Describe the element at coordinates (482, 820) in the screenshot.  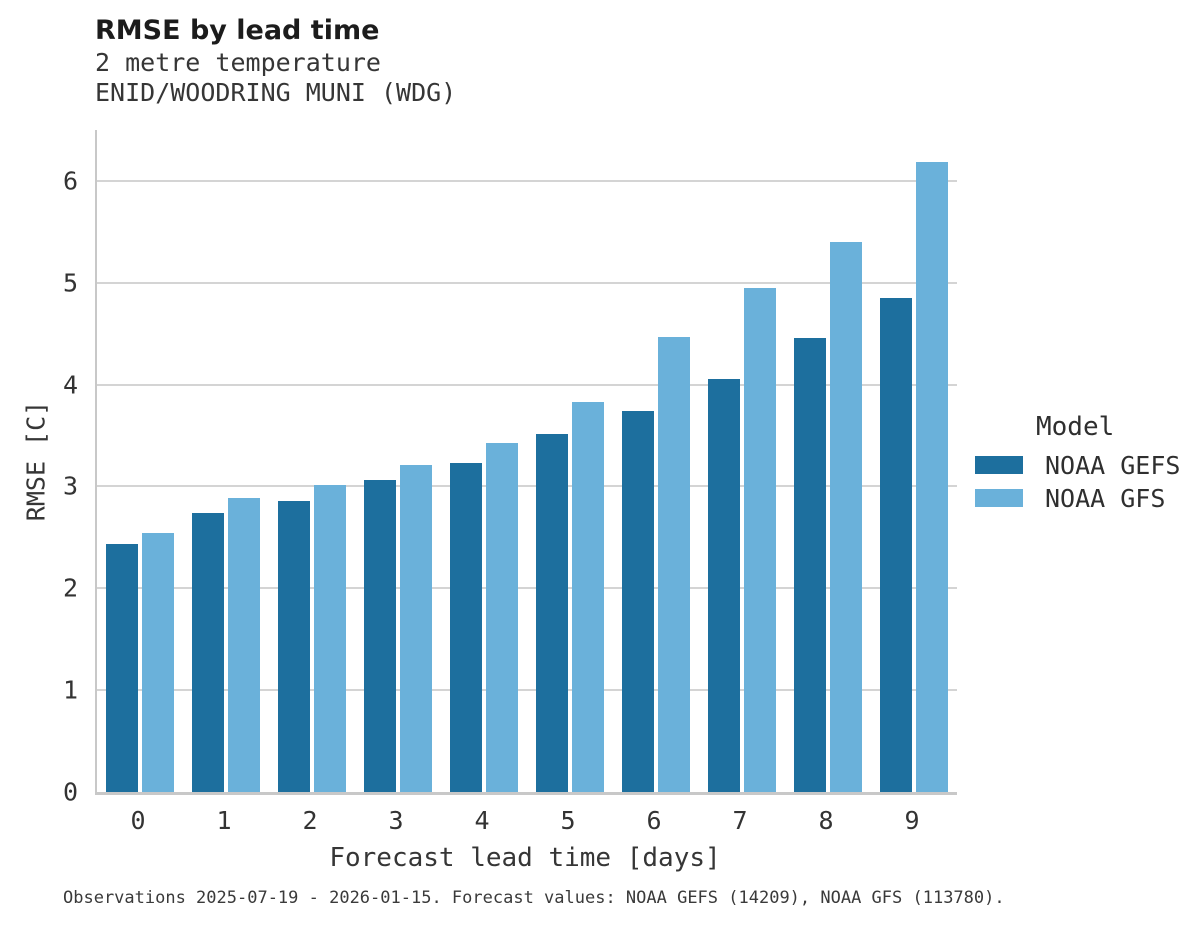
I see `x-tick-label: 4` at that location.